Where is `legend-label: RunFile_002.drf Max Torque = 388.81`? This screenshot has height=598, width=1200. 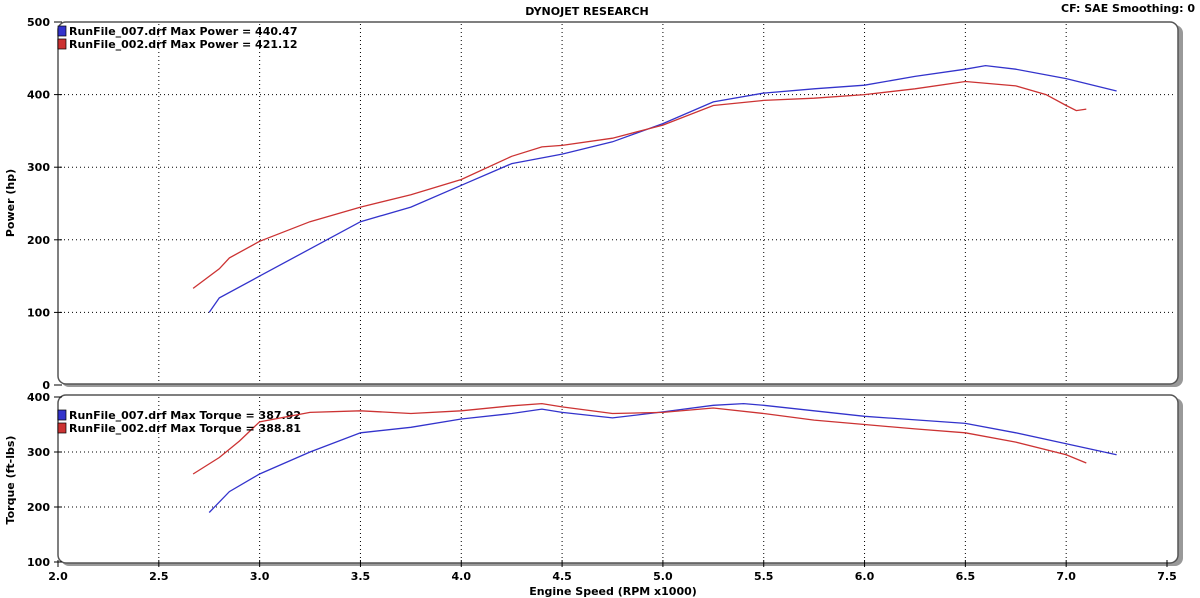
legend-label: RunFile_002.drf Max Torque = 388.81 is located at coordinates (185, 428).